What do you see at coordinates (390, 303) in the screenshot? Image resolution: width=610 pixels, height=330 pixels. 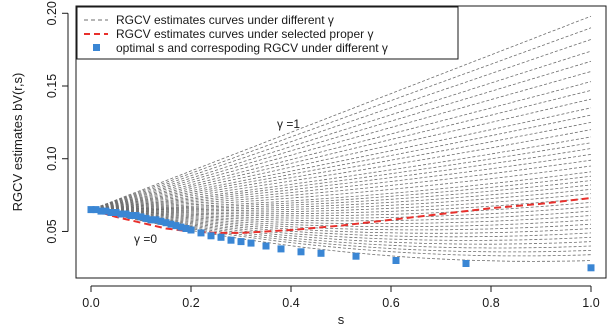 I see `x-tick-label: 0.6` at bounding box center [390, 303].